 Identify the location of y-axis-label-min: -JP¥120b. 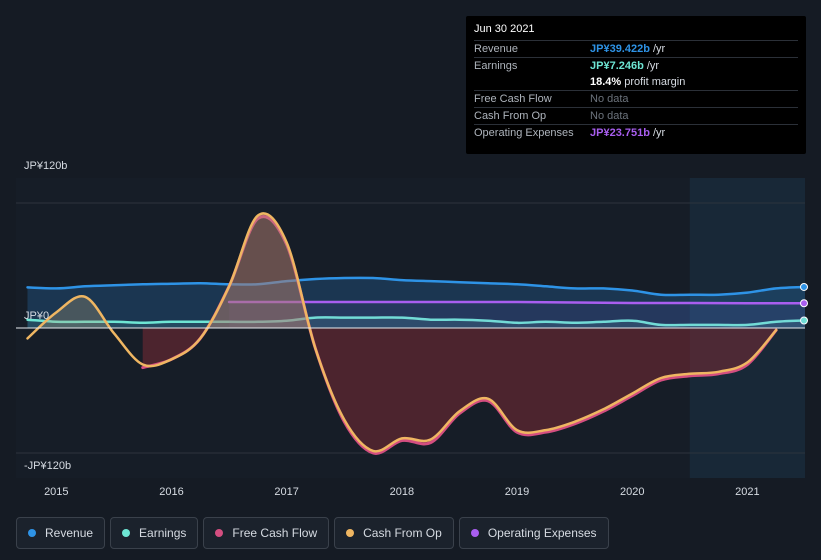
(48, 466).